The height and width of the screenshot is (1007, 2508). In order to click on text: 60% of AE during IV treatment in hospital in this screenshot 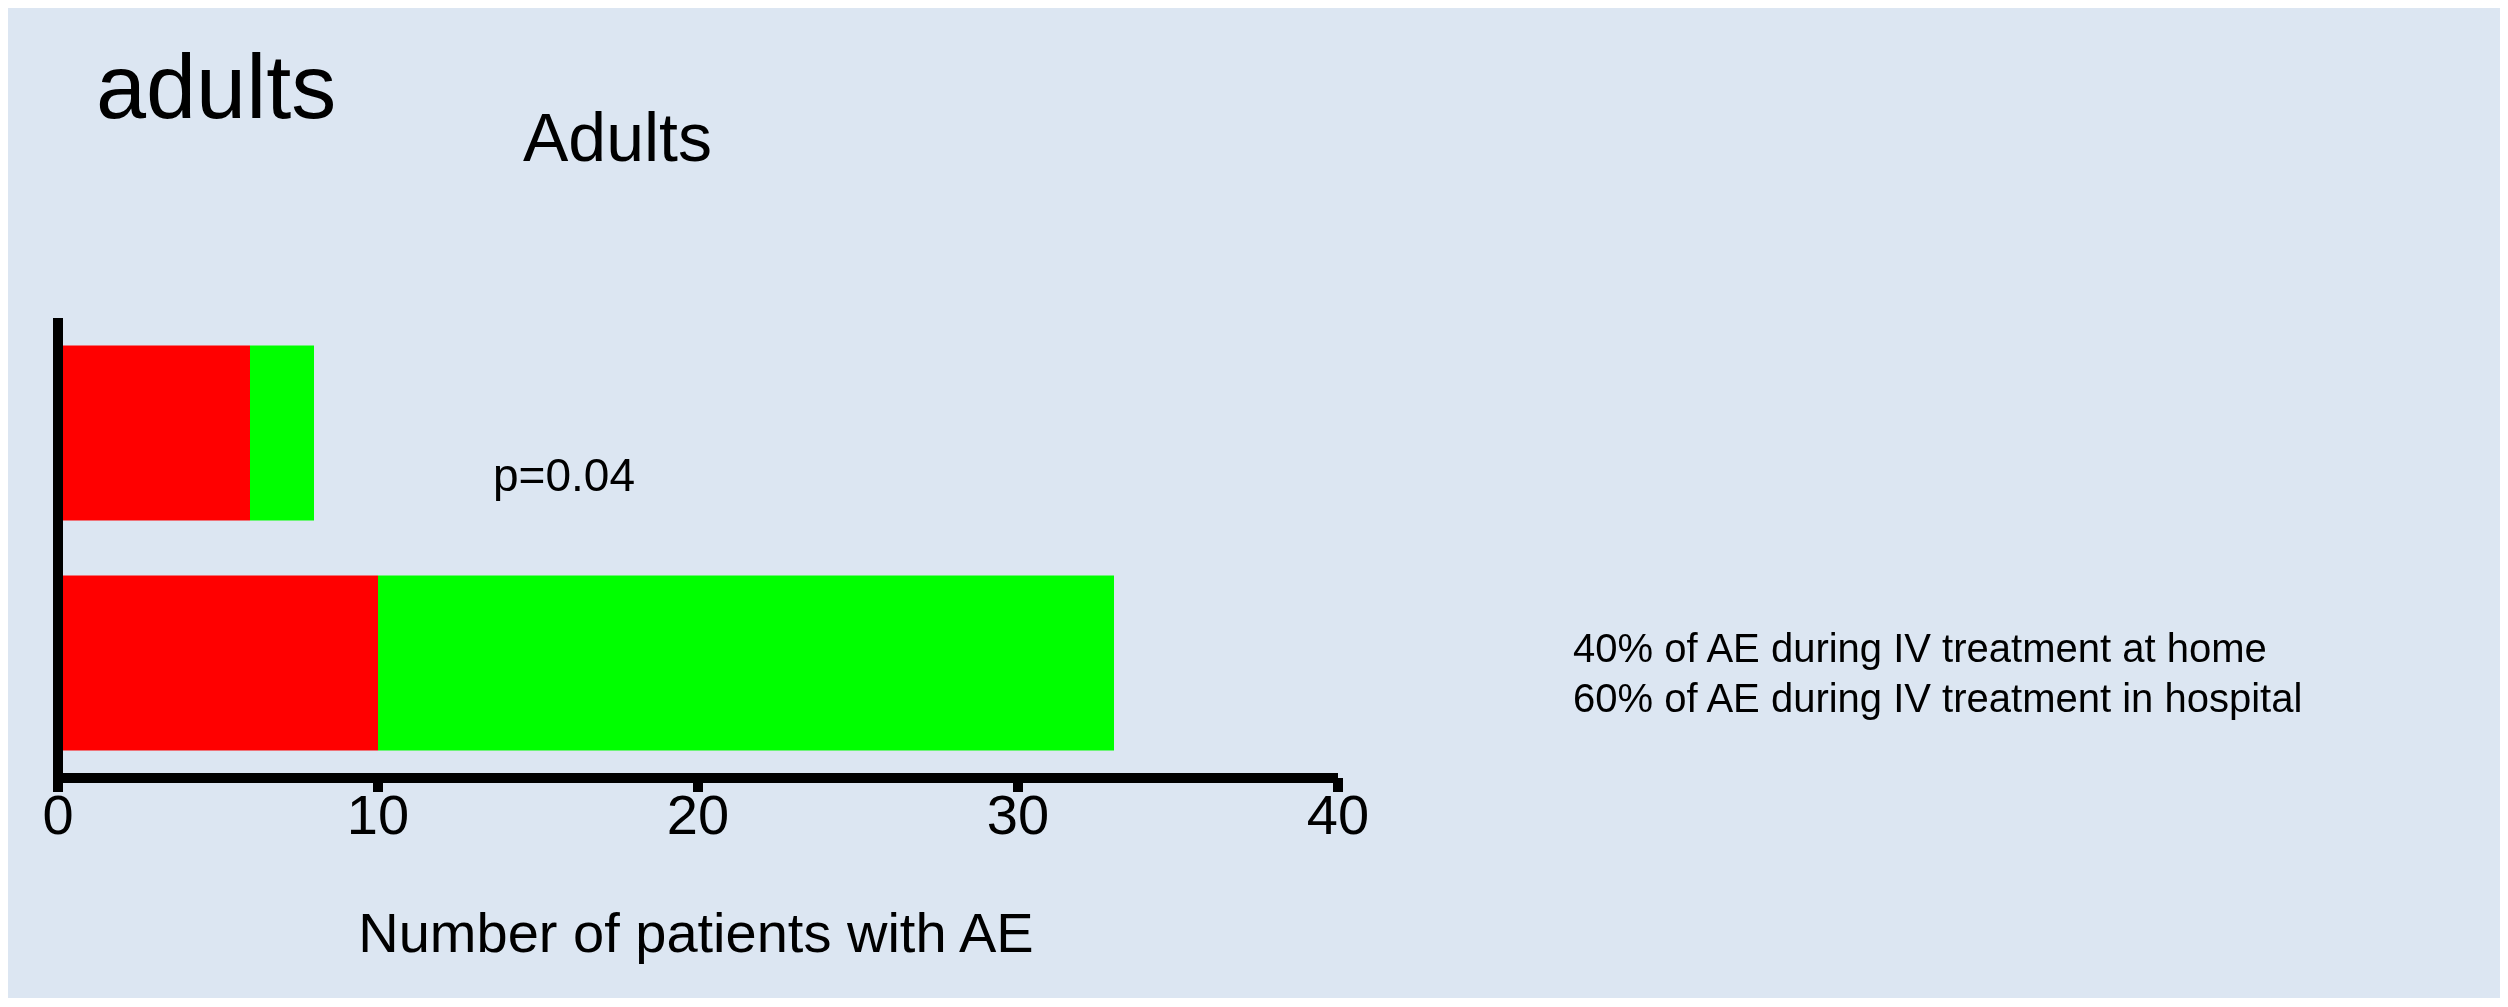, I will do `click(1938, 698)`.